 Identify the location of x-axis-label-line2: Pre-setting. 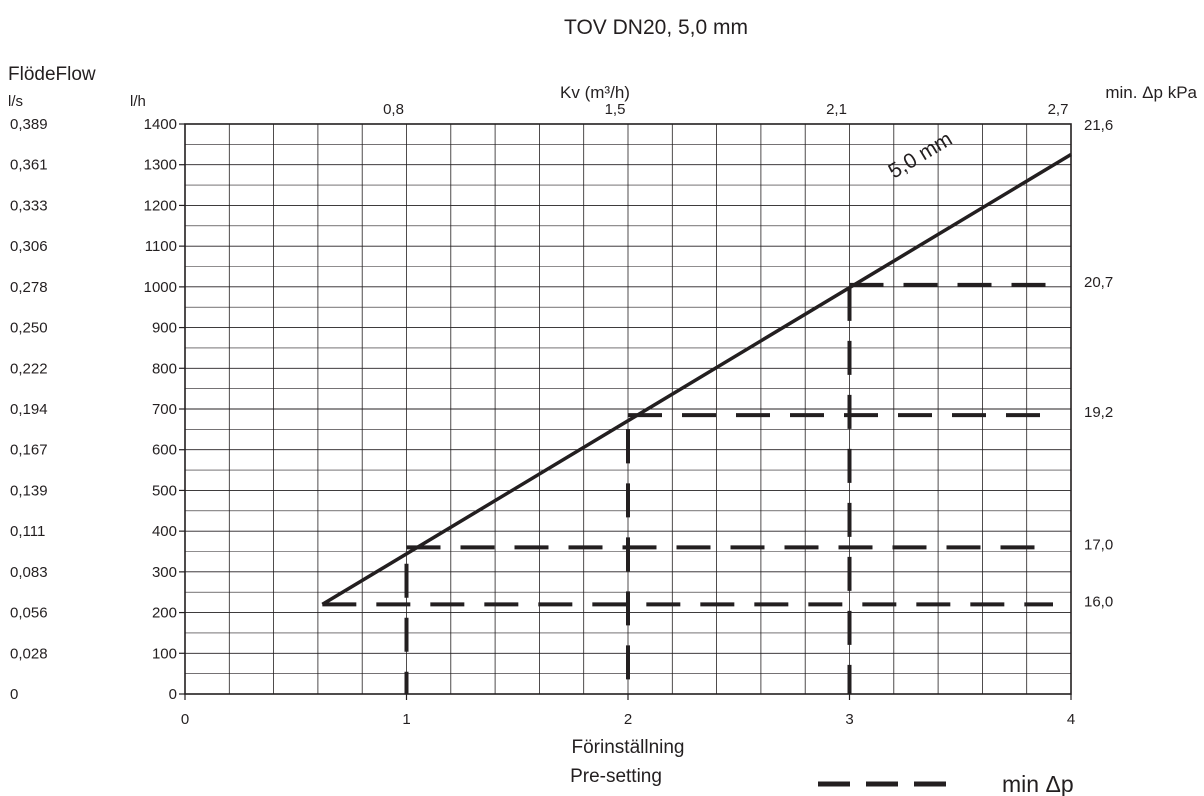
(616, 776).